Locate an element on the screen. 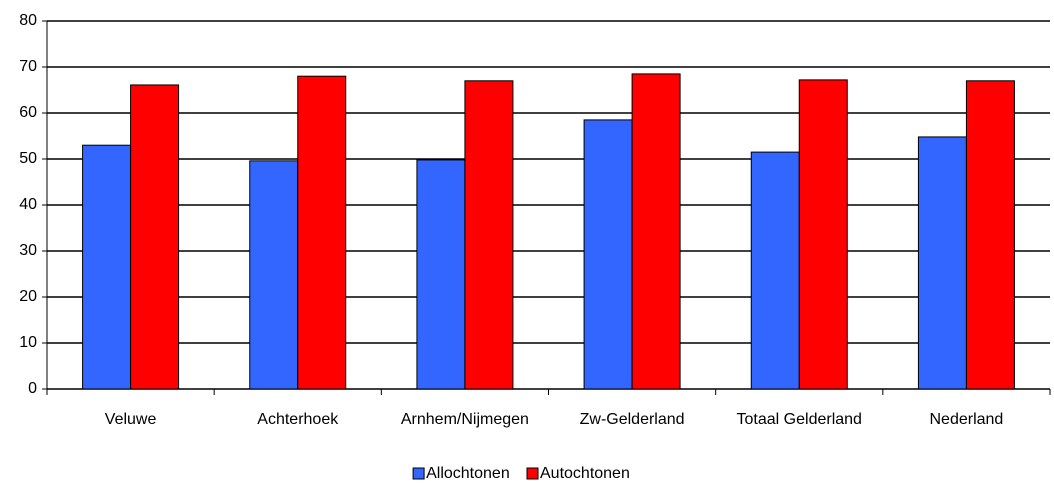 The height and width of the screenshot is (483, 1054). legend-label: Autochtonen is located at coordinates (585, 473).